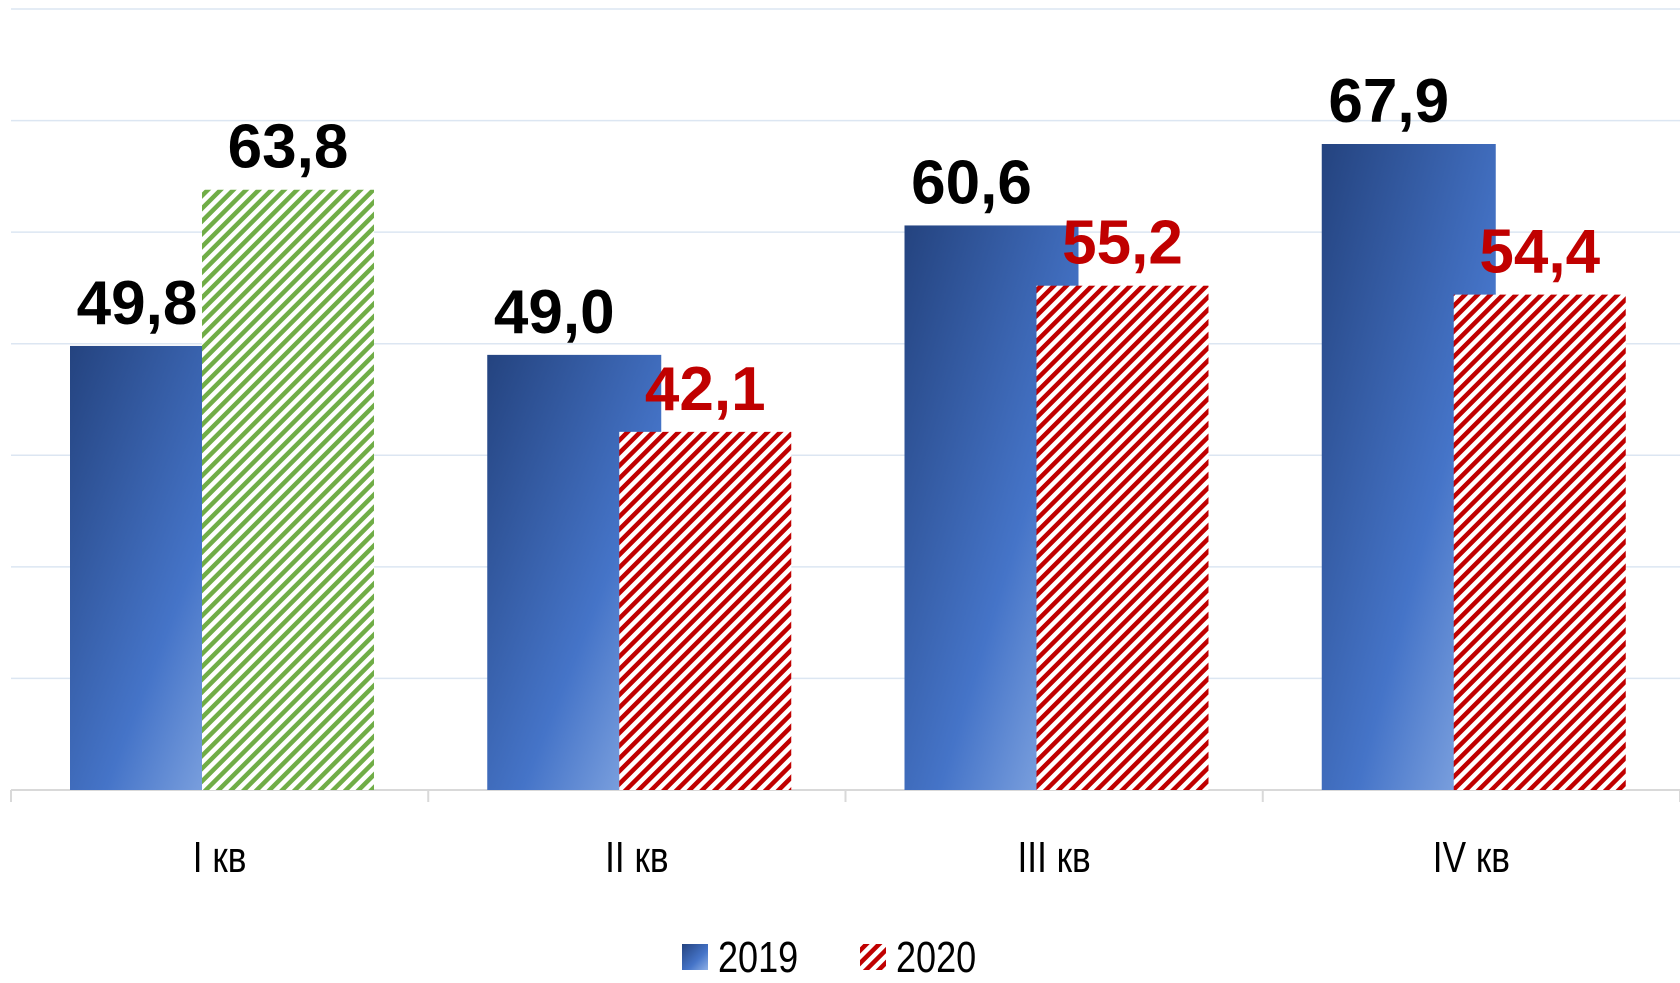 Image resolution: width=1680 pixels, height=983 pixels. I want to click on x-tick-label: I кв, so click(220, 857).